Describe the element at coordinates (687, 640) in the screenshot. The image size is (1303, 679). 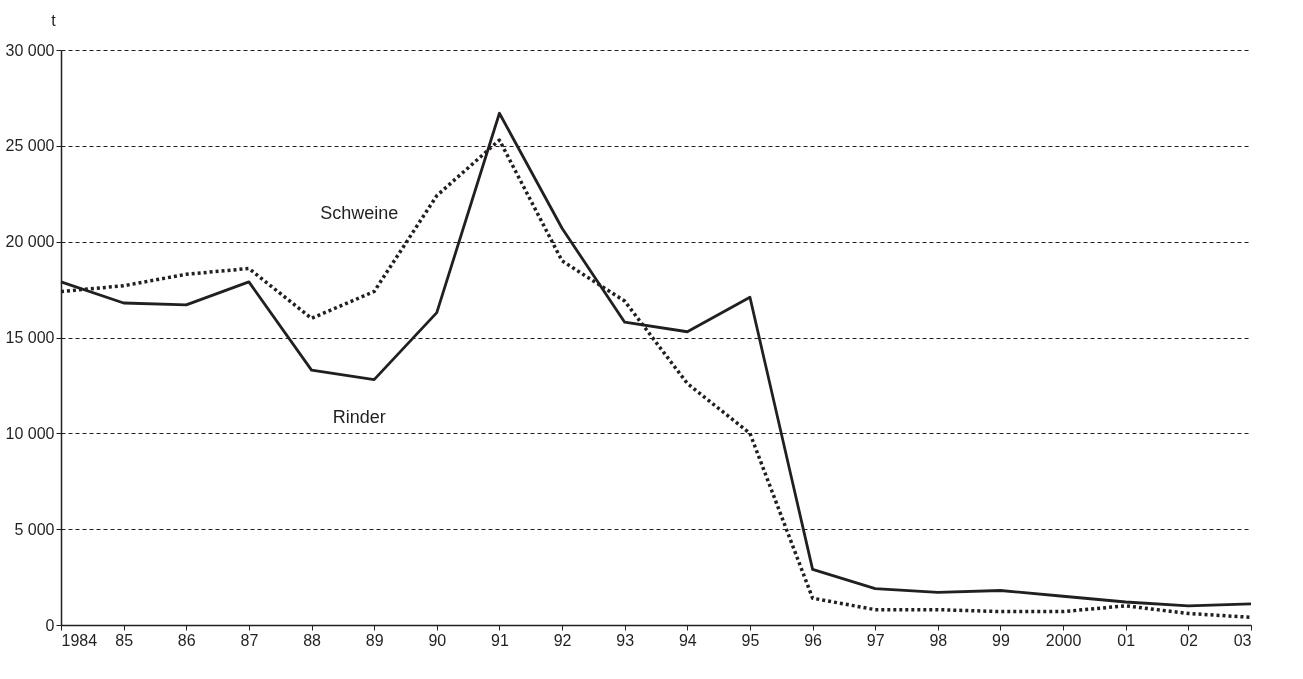
I see `x-tick-label: 94` at that location.